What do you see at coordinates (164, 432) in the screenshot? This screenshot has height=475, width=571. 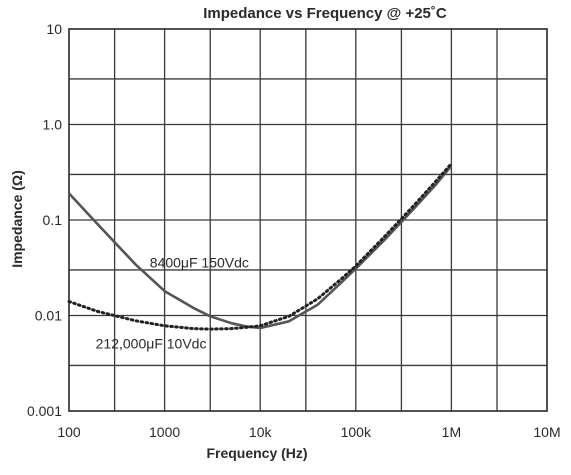 I see `x-tick-label: 1000` at bounding box center [164, 432].